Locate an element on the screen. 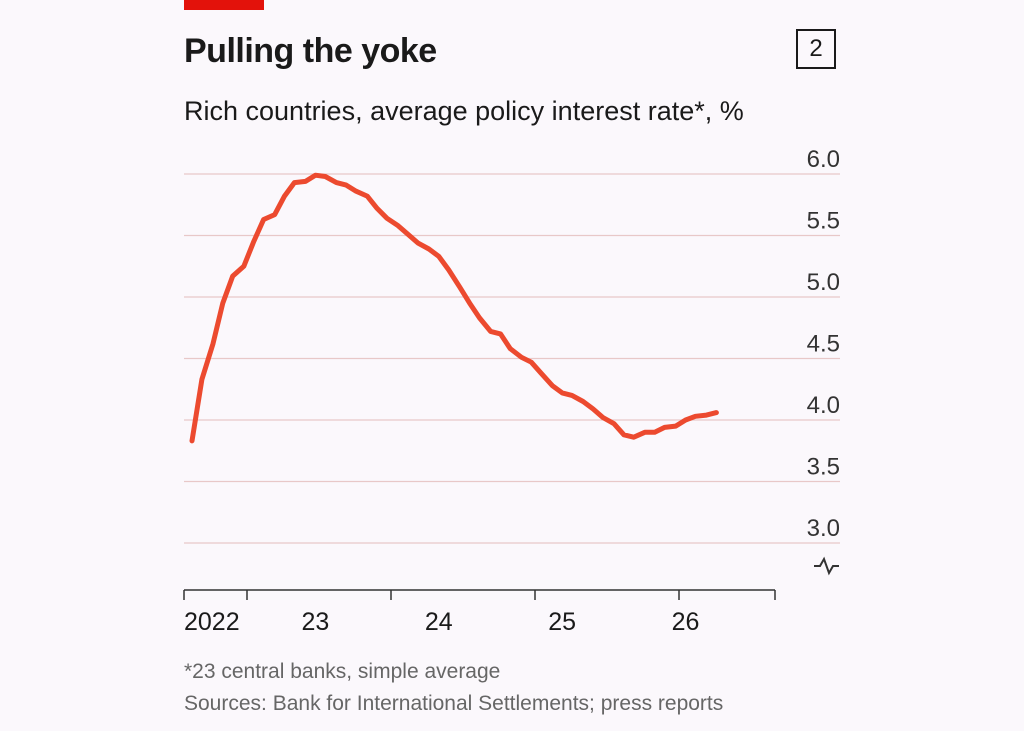  x-tick-label: 26 is located at coordinates (686, 622).